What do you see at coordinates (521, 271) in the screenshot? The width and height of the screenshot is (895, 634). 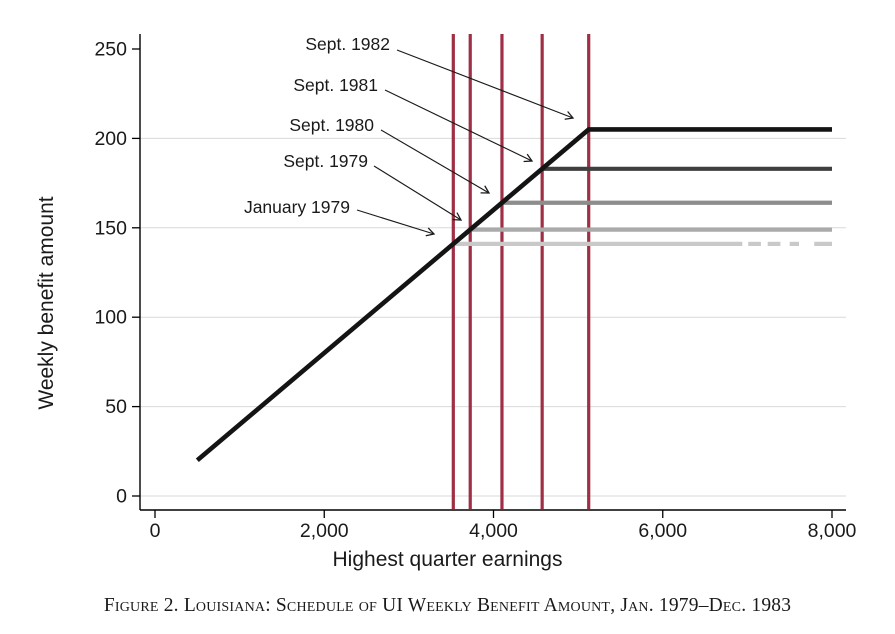 I see `kink-vertical-lines` at bounding box center [521, 271].